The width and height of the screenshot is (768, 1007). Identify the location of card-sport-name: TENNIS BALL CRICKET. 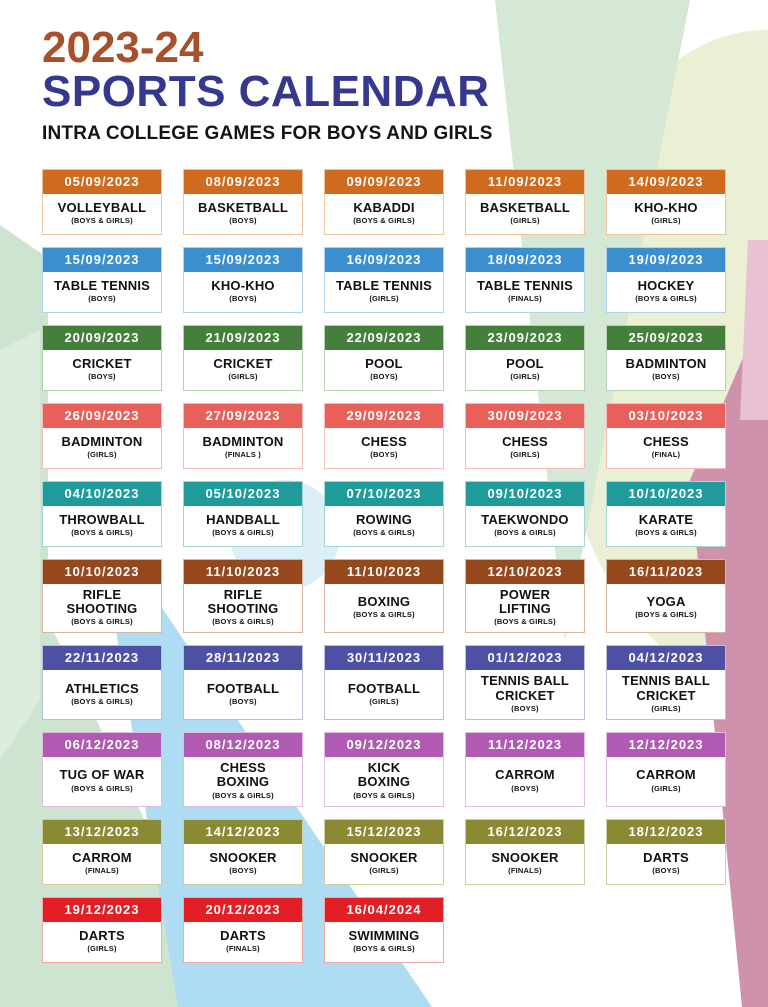
(525, 688).